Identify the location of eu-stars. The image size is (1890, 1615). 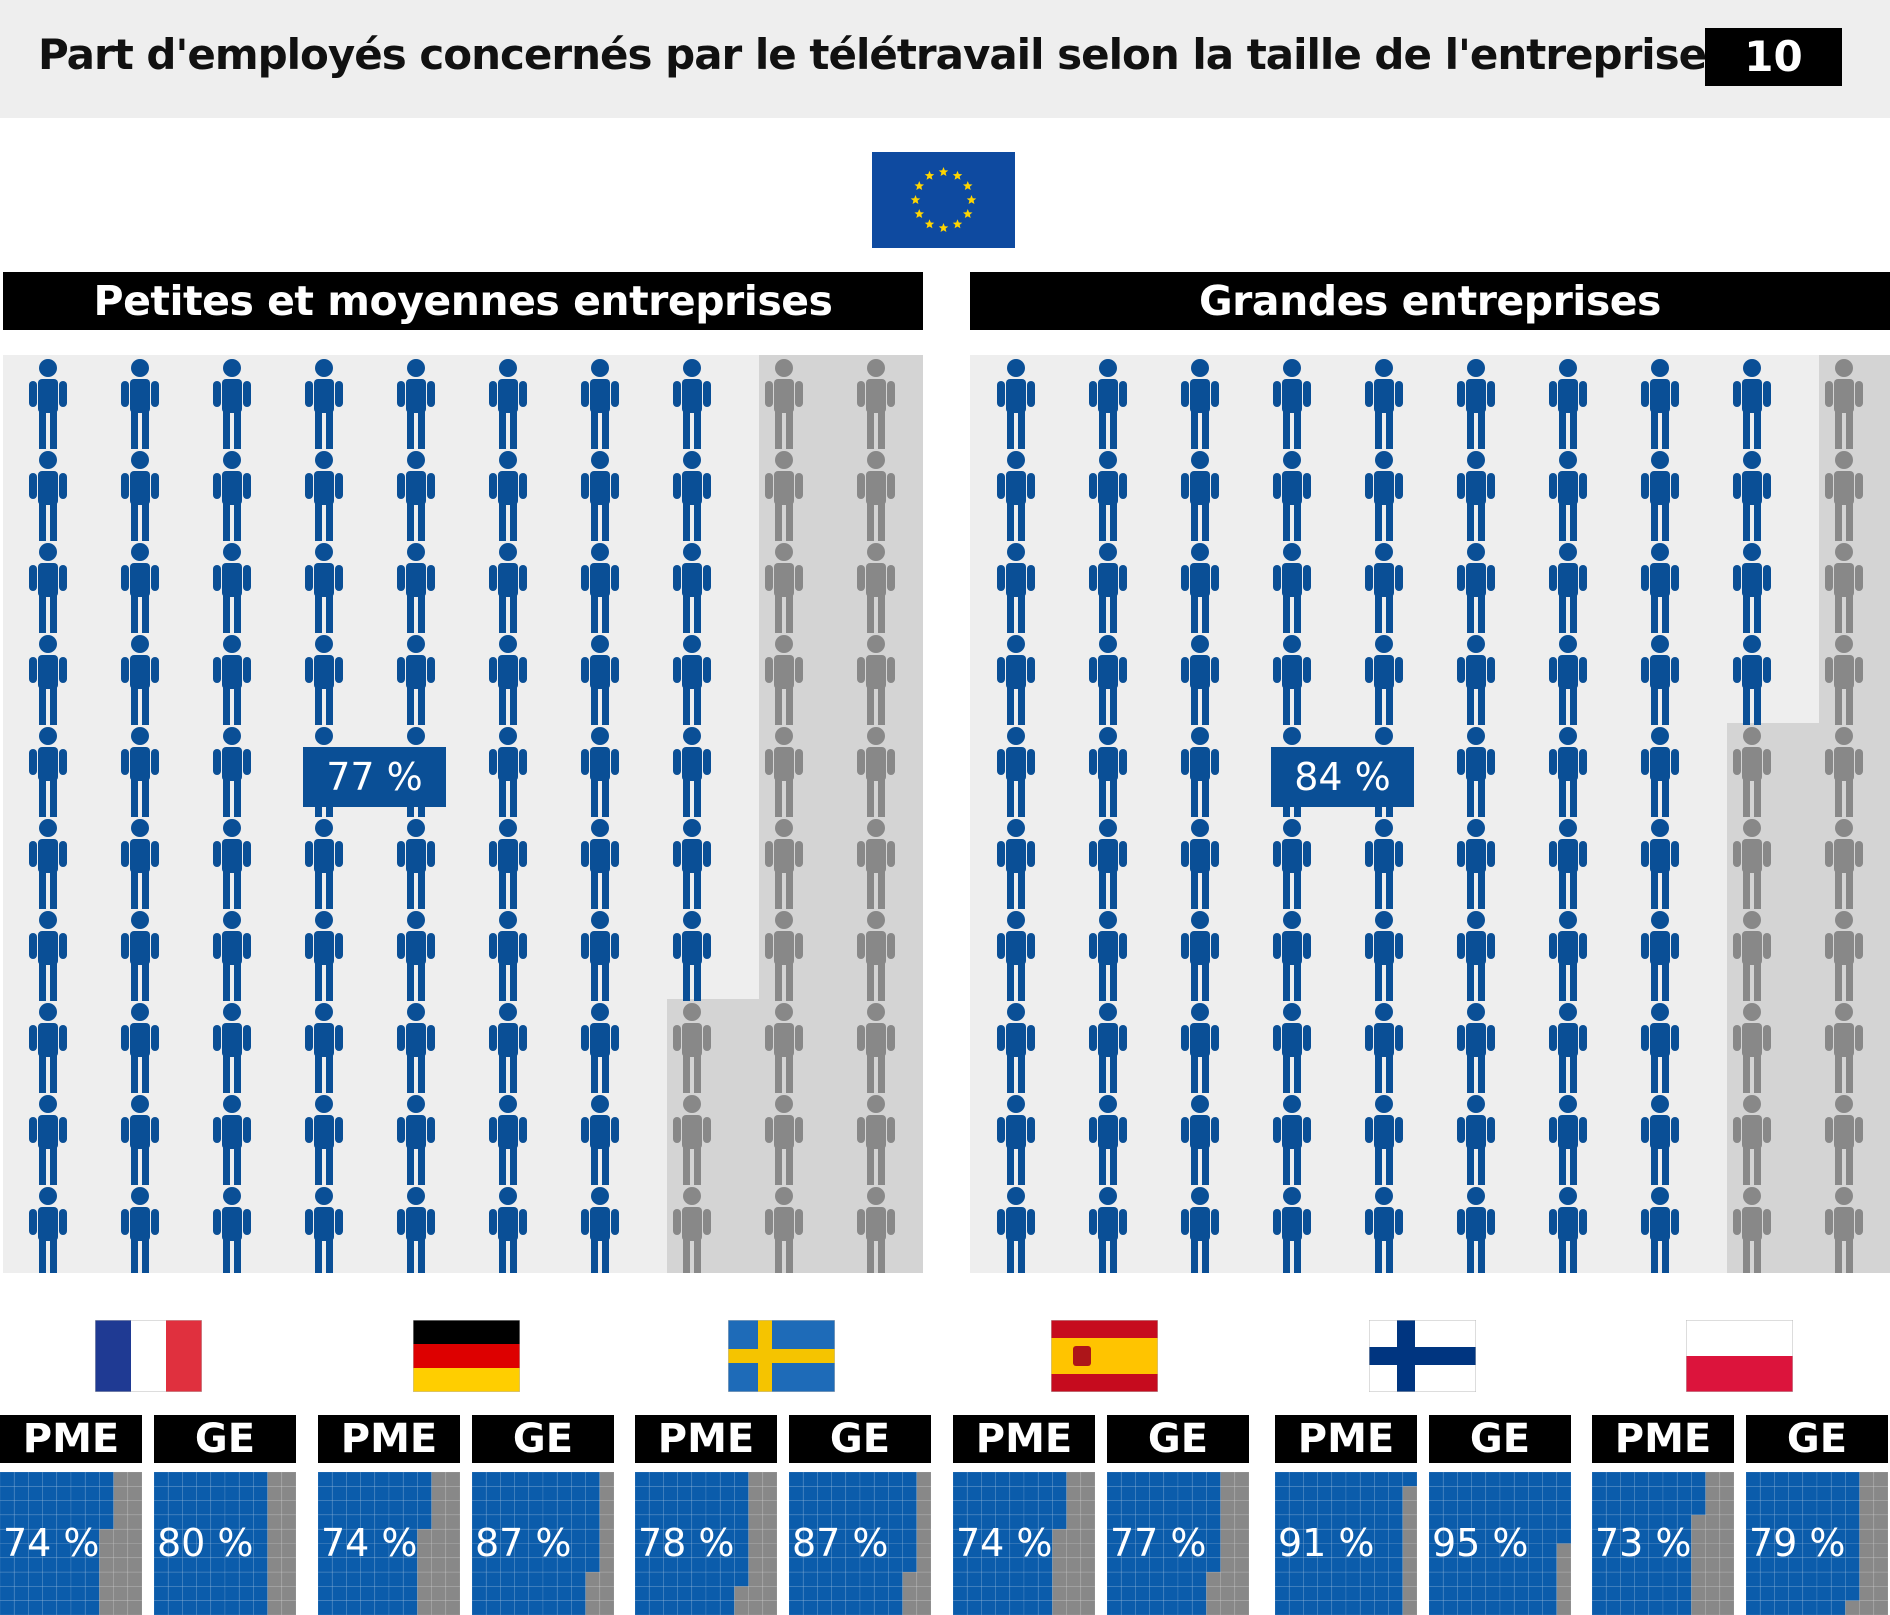
(943, 200).